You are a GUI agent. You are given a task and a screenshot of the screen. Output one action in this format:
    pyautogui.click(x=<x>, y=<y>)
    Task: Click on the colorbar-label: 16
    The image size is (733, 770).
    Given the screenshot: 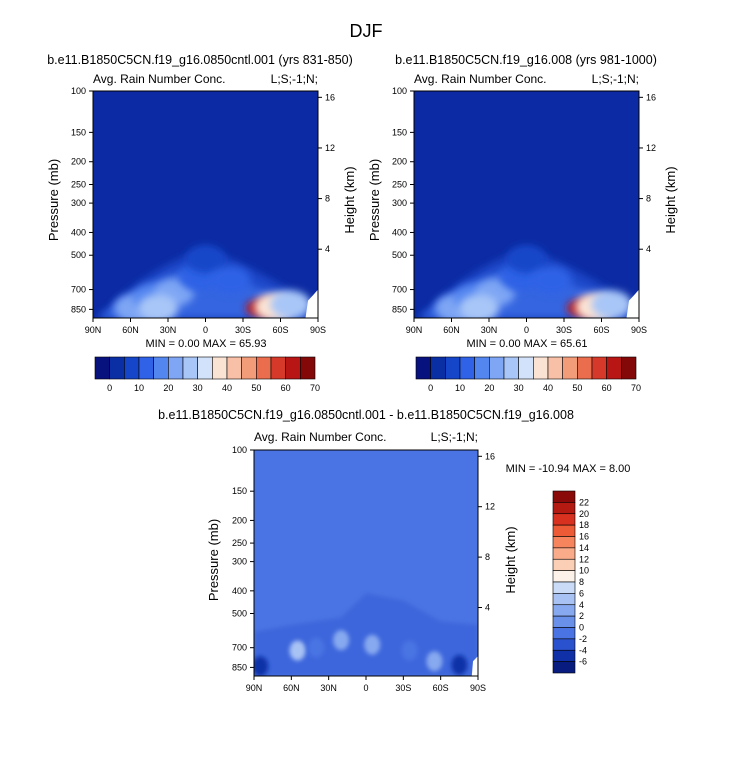 What is the action you would take?
    pyautogui.click(x=584, y=537)
    